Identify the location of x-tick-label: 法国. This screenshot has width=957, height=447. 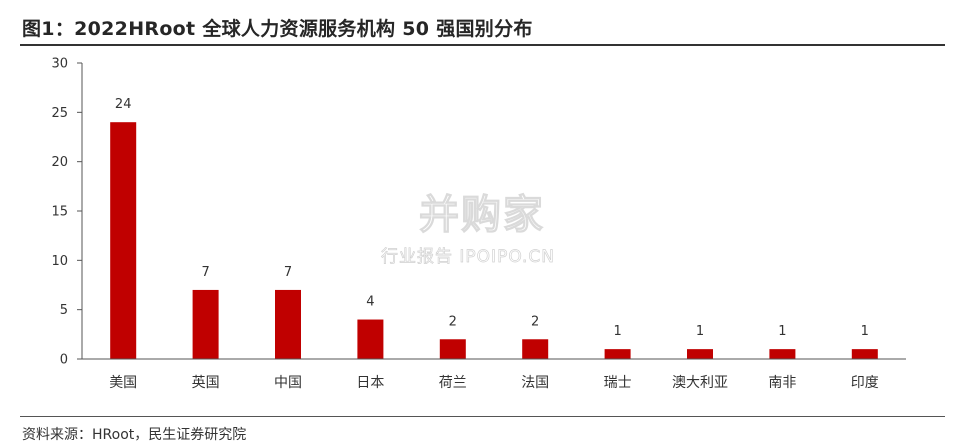
(535, 383).